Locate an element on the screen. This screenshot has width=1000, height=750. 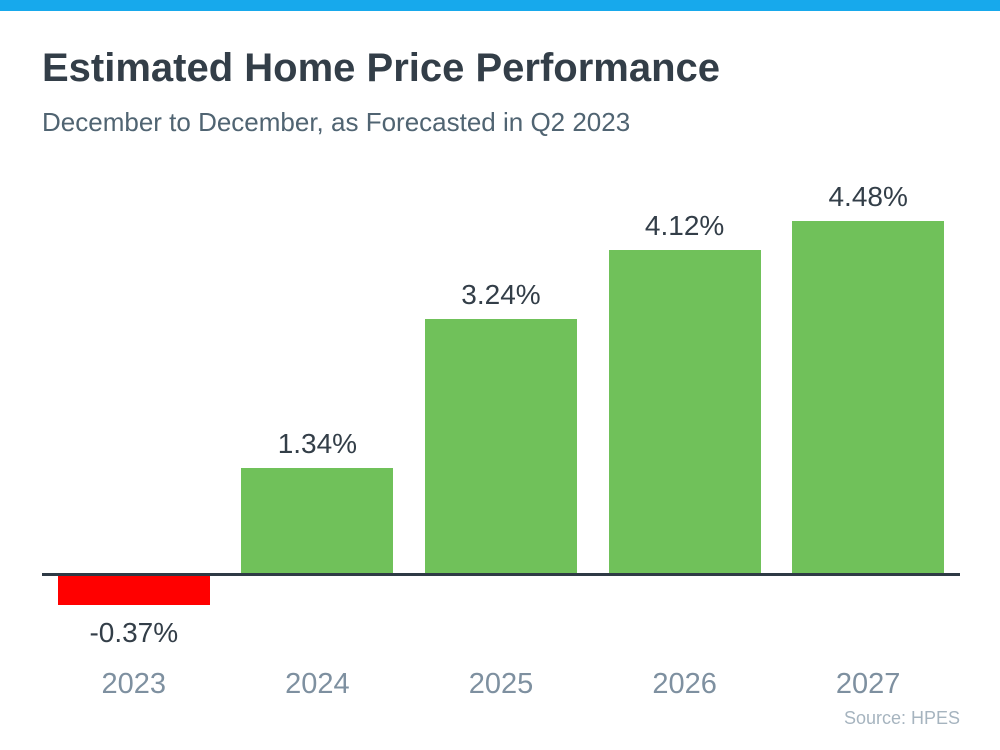
value-label-2024: 1.34% is located at coordinates (317, 443).